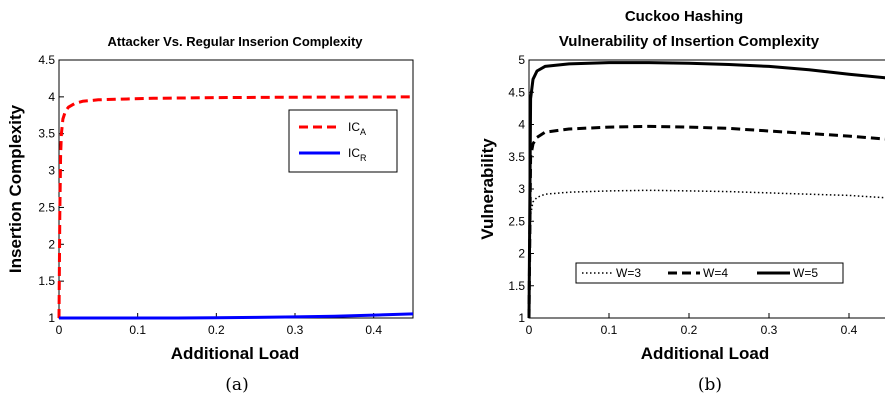  I want to click on chart-b-title: Cuckoo Hashing, so click(684, 16).